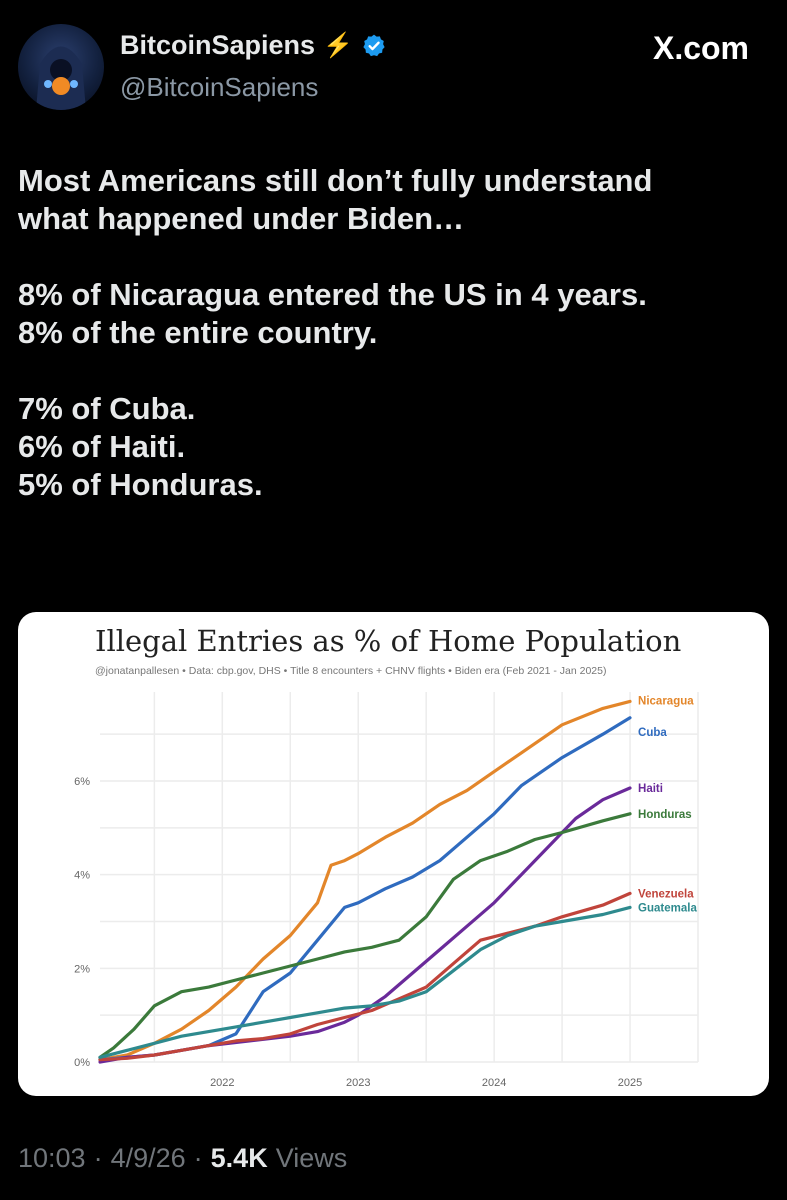  I want to click on series-label-honduras: Honduras, so click(665, 815).